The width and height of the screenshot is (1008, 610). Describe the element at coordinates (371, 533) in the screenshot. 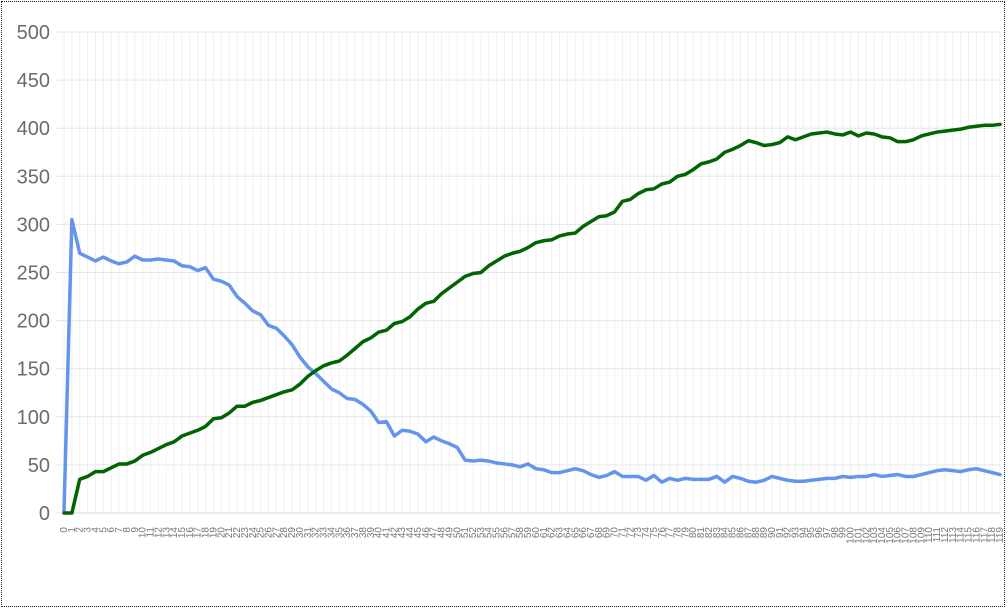

I see `x-tick-label: 39` at that location.